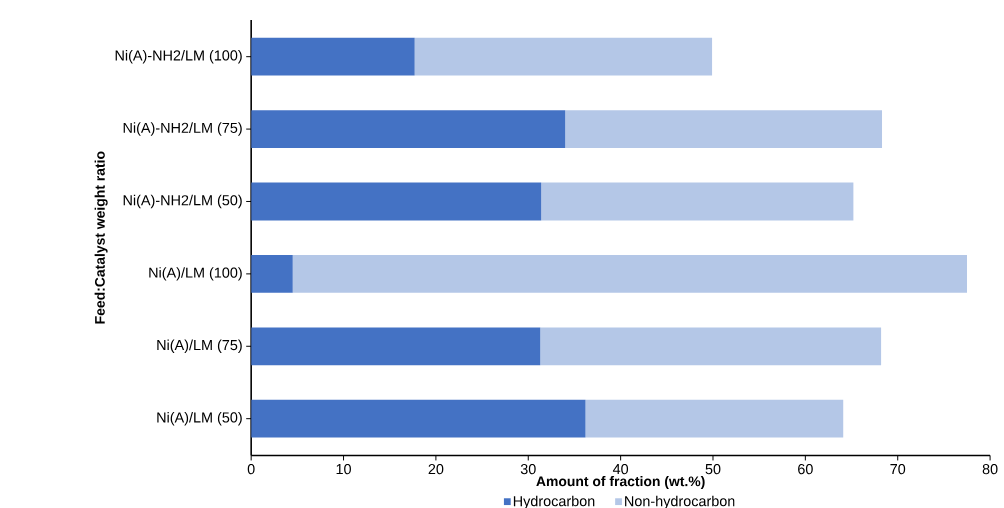  I want to click on x-tick-label: 50, so click(713, 469).